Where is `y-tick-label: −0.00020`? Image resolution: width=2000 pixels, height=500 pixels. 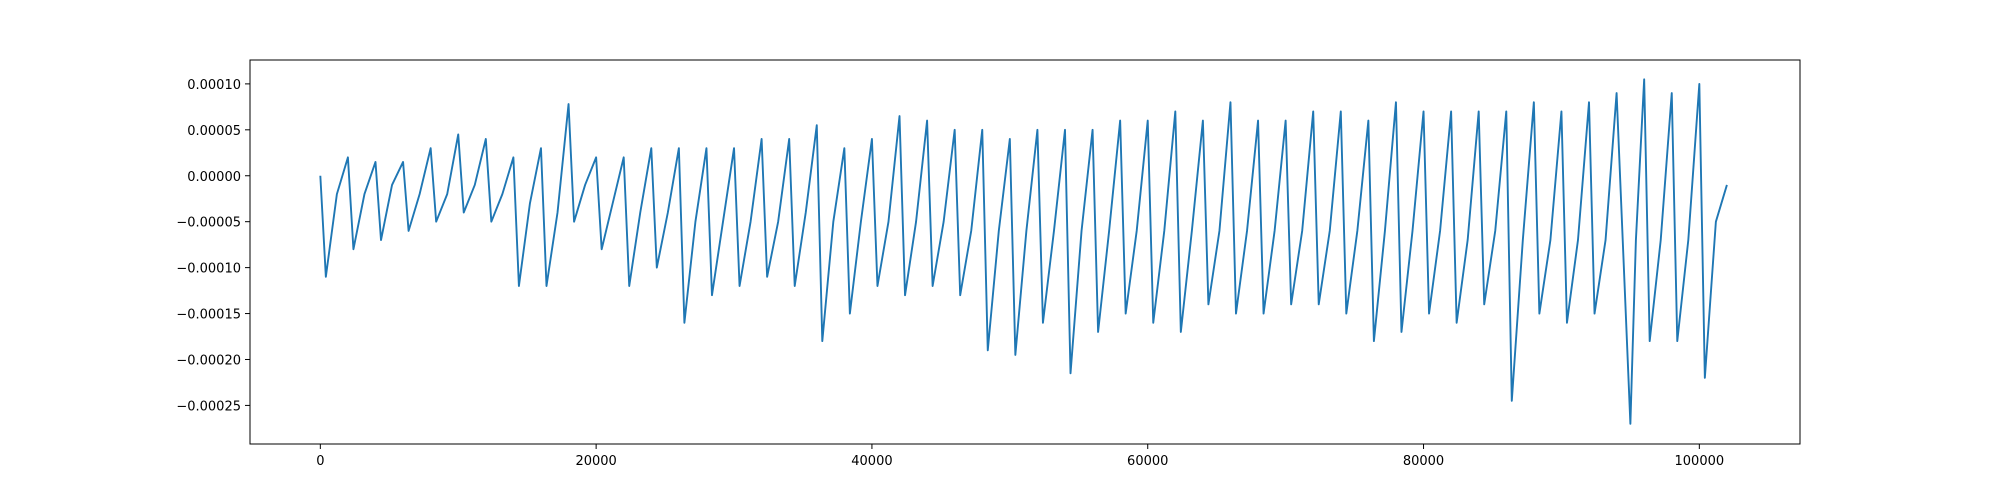 y-tick-label: −0.00020 is located at coordinates (208, 360).